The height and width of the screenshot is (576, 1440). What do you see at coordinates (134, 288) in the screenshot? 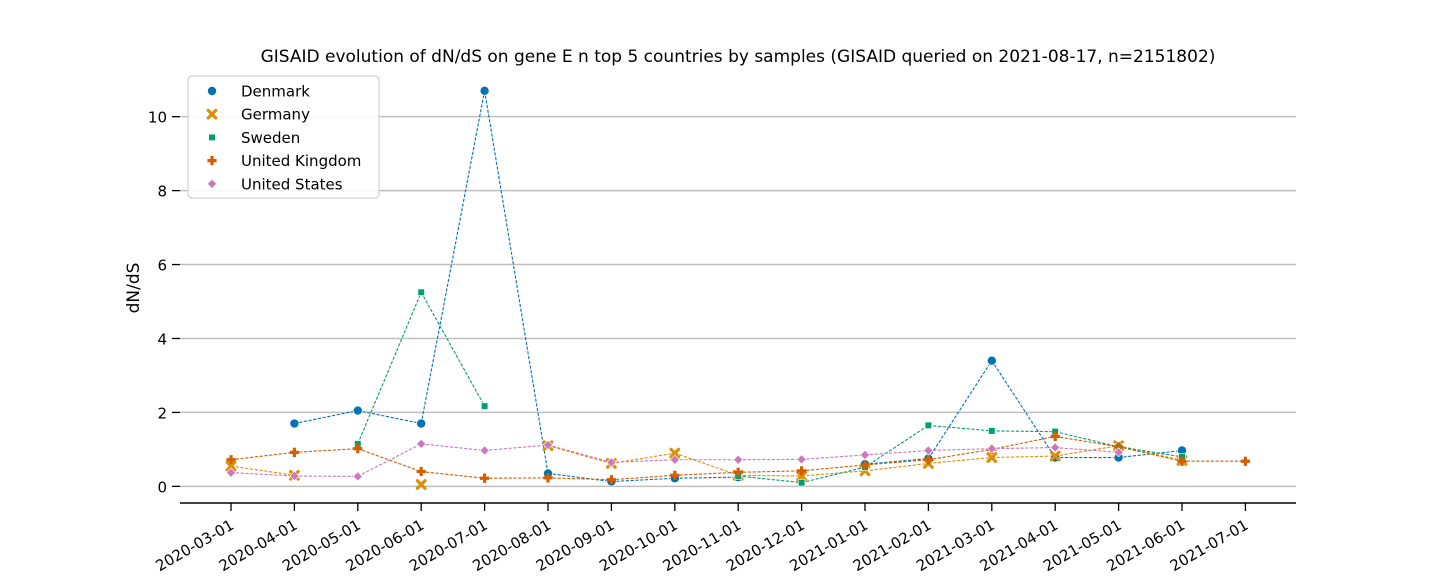
I see `y-axis-label: dN/dS` at bounding box center [134, 288].